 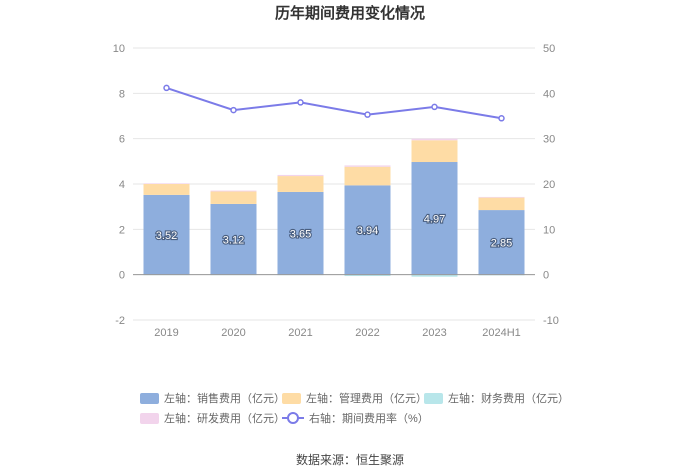 I want to click on legend-swatch-admin, so click(x=291, y=398).